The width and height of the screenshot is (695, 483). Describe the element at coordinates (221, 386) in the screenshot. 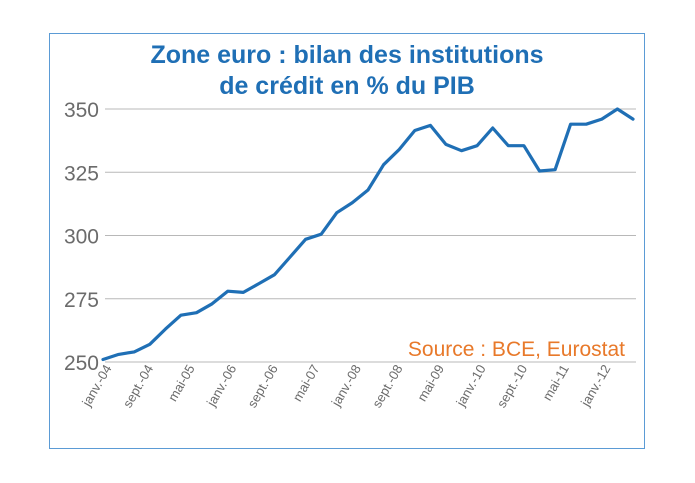

I see `x-tick-label-3: janv.-06` at that location.